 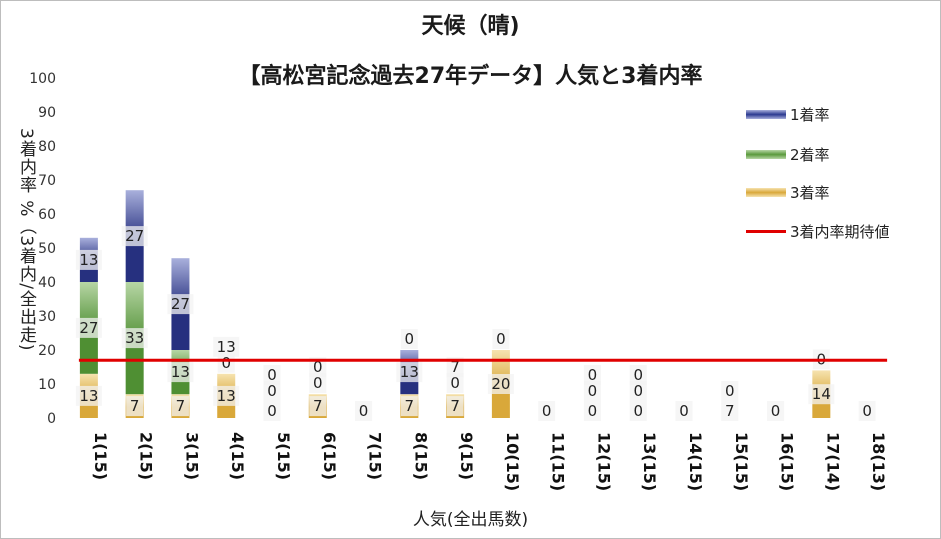 What do you see at coordinates (818, 231) in the screenshot?
I see `legend-item-expected: 3着内率期待値` at bounding box center [818, 231].